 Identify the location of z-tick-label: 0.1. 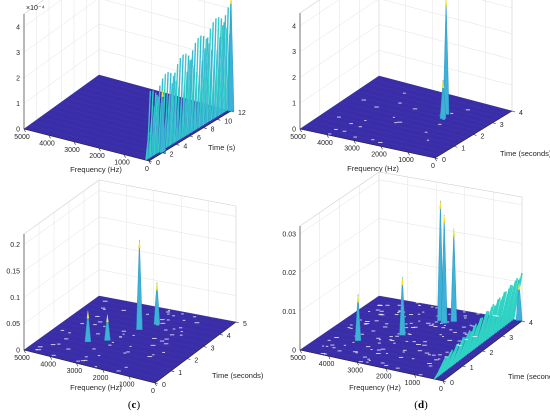
(15, 298).